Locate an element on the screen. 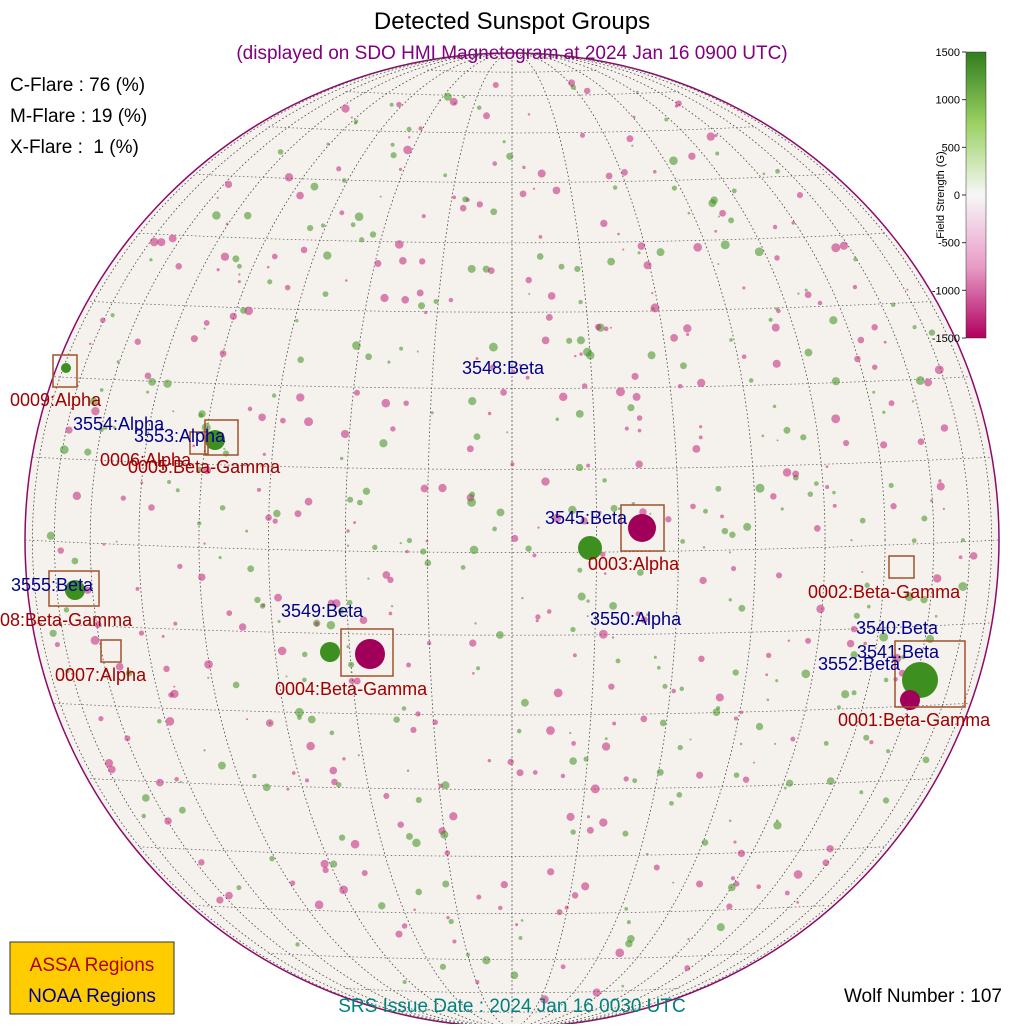 The image size is (1024, 1029). colorbar-tick-label: -500 is located at coordinates (949, 244).